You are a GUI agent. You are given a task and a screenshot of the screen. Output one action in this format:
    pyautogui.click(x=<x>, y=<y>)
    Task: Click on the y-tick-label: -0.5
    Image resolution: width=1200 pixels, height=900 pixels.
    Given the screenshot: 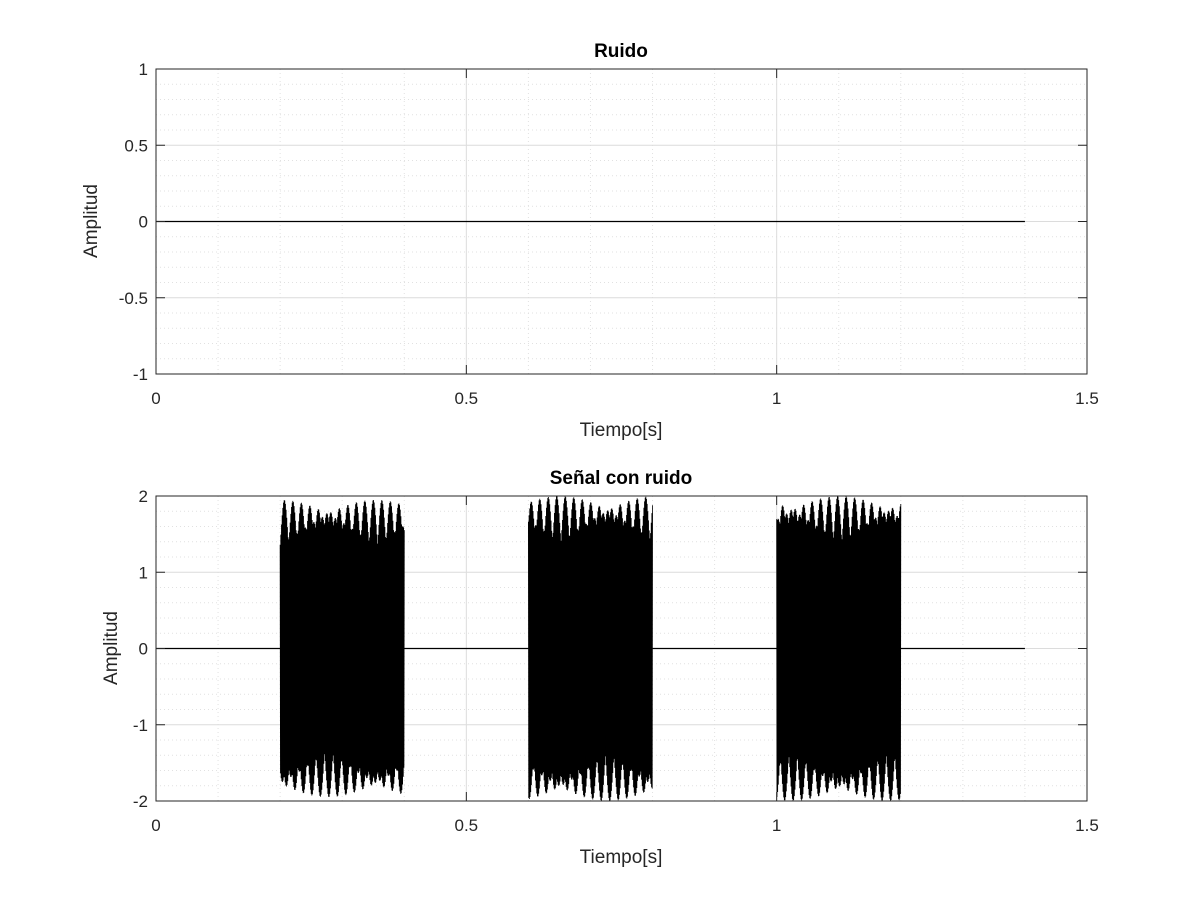 What is the action you would take?
    pyautogui.click(x=133, y=298)
    